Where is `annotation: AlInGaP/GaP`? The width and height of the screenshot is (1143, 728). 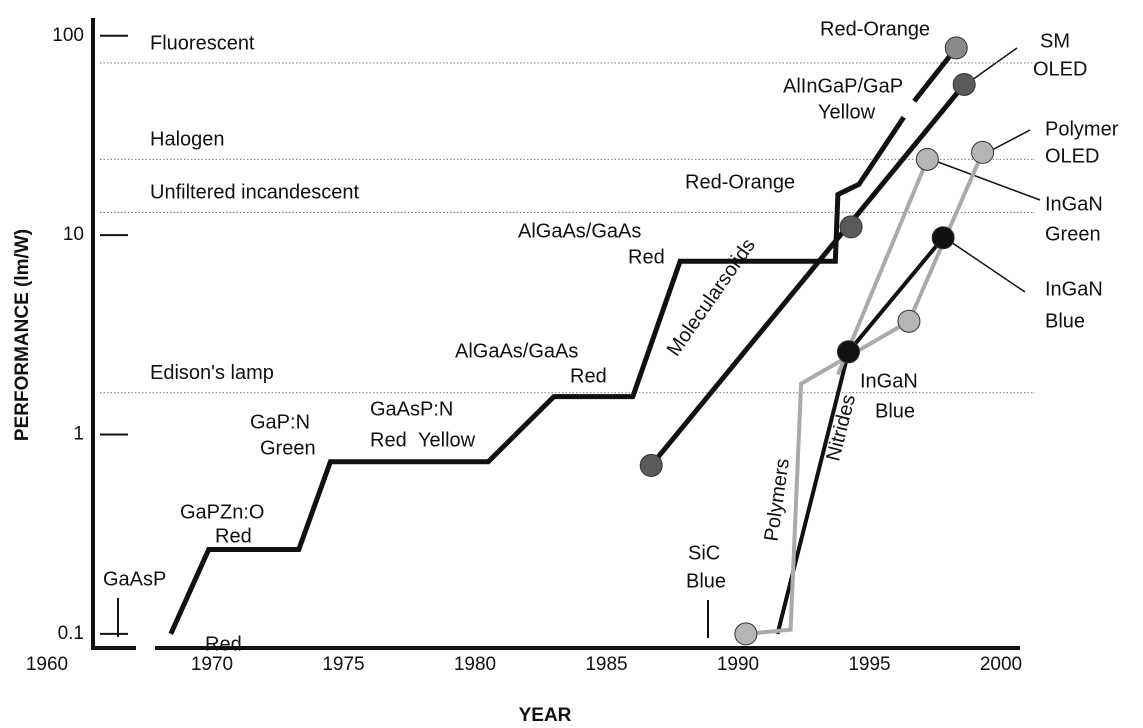
annotation: AlInGaP/GaP is located at coordinates (843, 86).